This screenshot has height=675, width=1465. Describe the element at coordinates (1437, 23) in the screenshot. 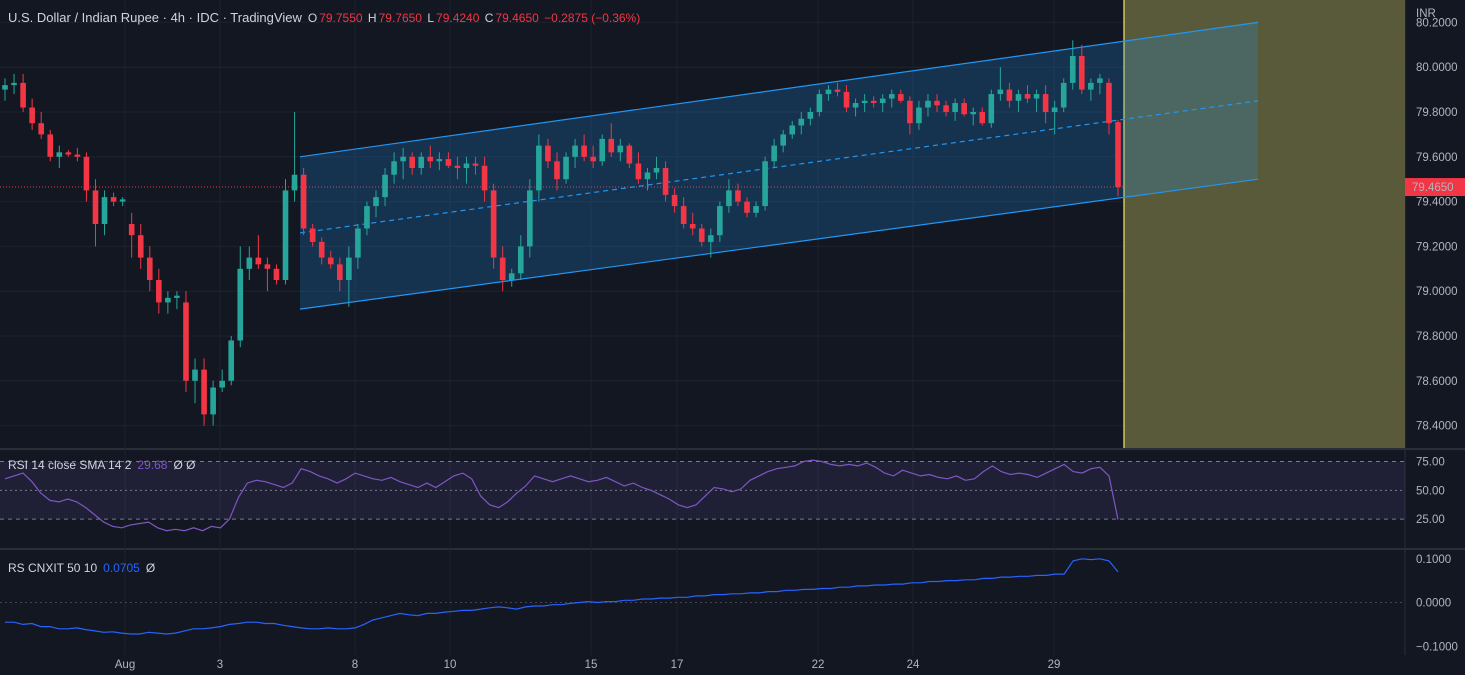

I see `price-tick-label: 80.2000` at that location.